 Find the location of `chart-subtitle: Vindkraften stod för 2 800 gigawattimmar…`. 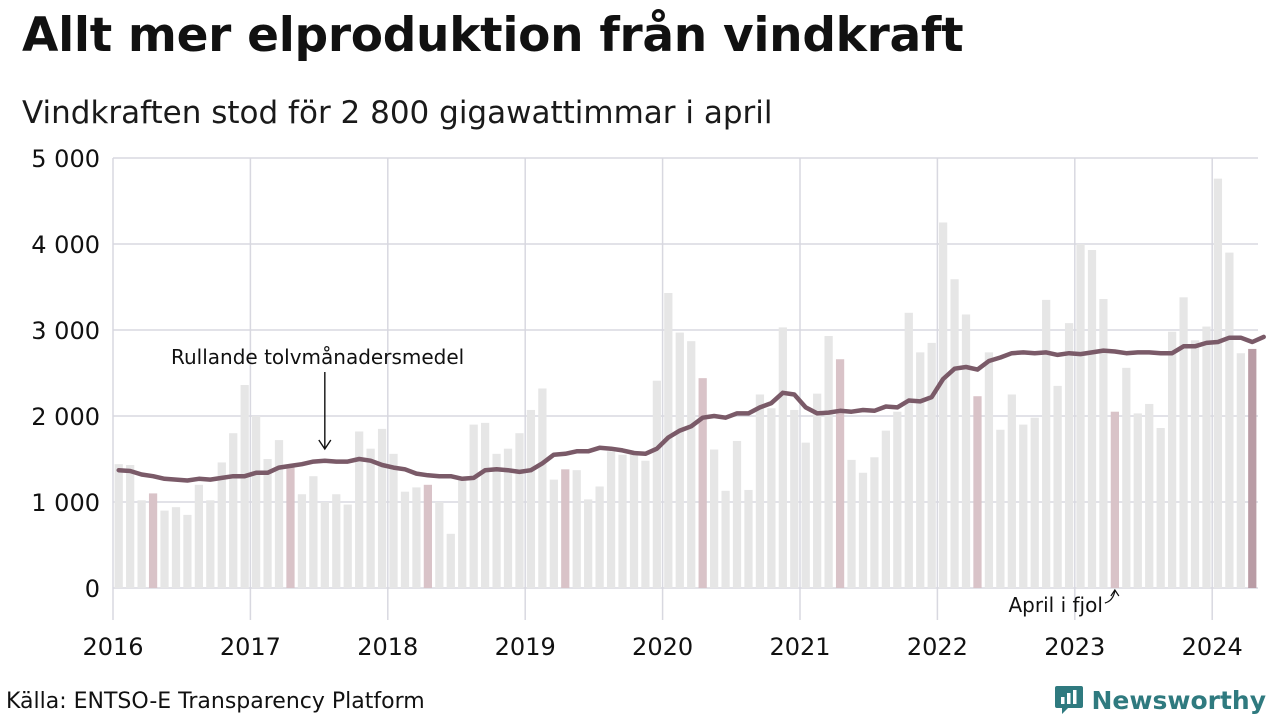

chart-subtitle: Vindkraften stod för 2 800 gigawattimmar… is located at coordinates (397, 113).